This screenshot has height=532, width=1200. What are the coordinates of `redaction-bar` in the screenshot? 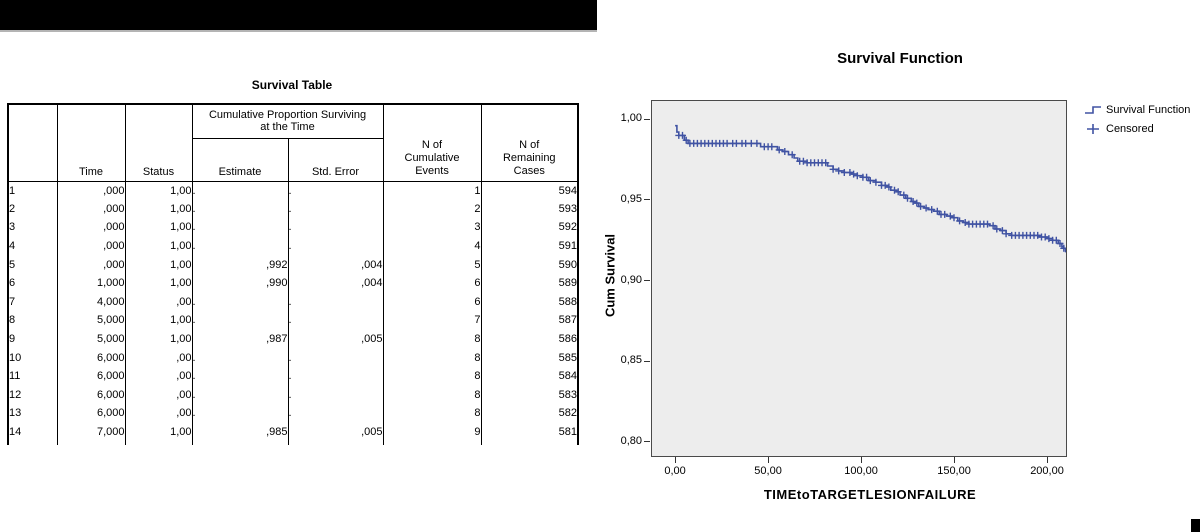 It's located at (298, 16).